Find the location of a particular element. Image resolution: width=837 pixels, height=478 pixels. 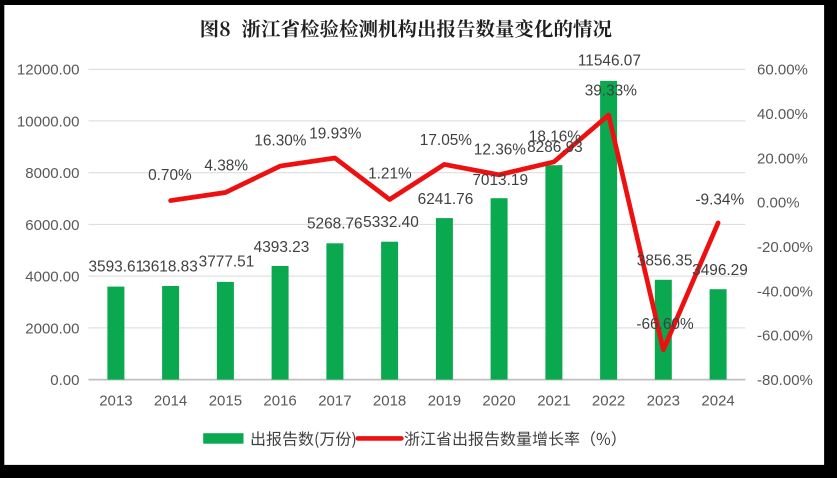

svg-text: 8000.00 is located at coordinates (52, 173).